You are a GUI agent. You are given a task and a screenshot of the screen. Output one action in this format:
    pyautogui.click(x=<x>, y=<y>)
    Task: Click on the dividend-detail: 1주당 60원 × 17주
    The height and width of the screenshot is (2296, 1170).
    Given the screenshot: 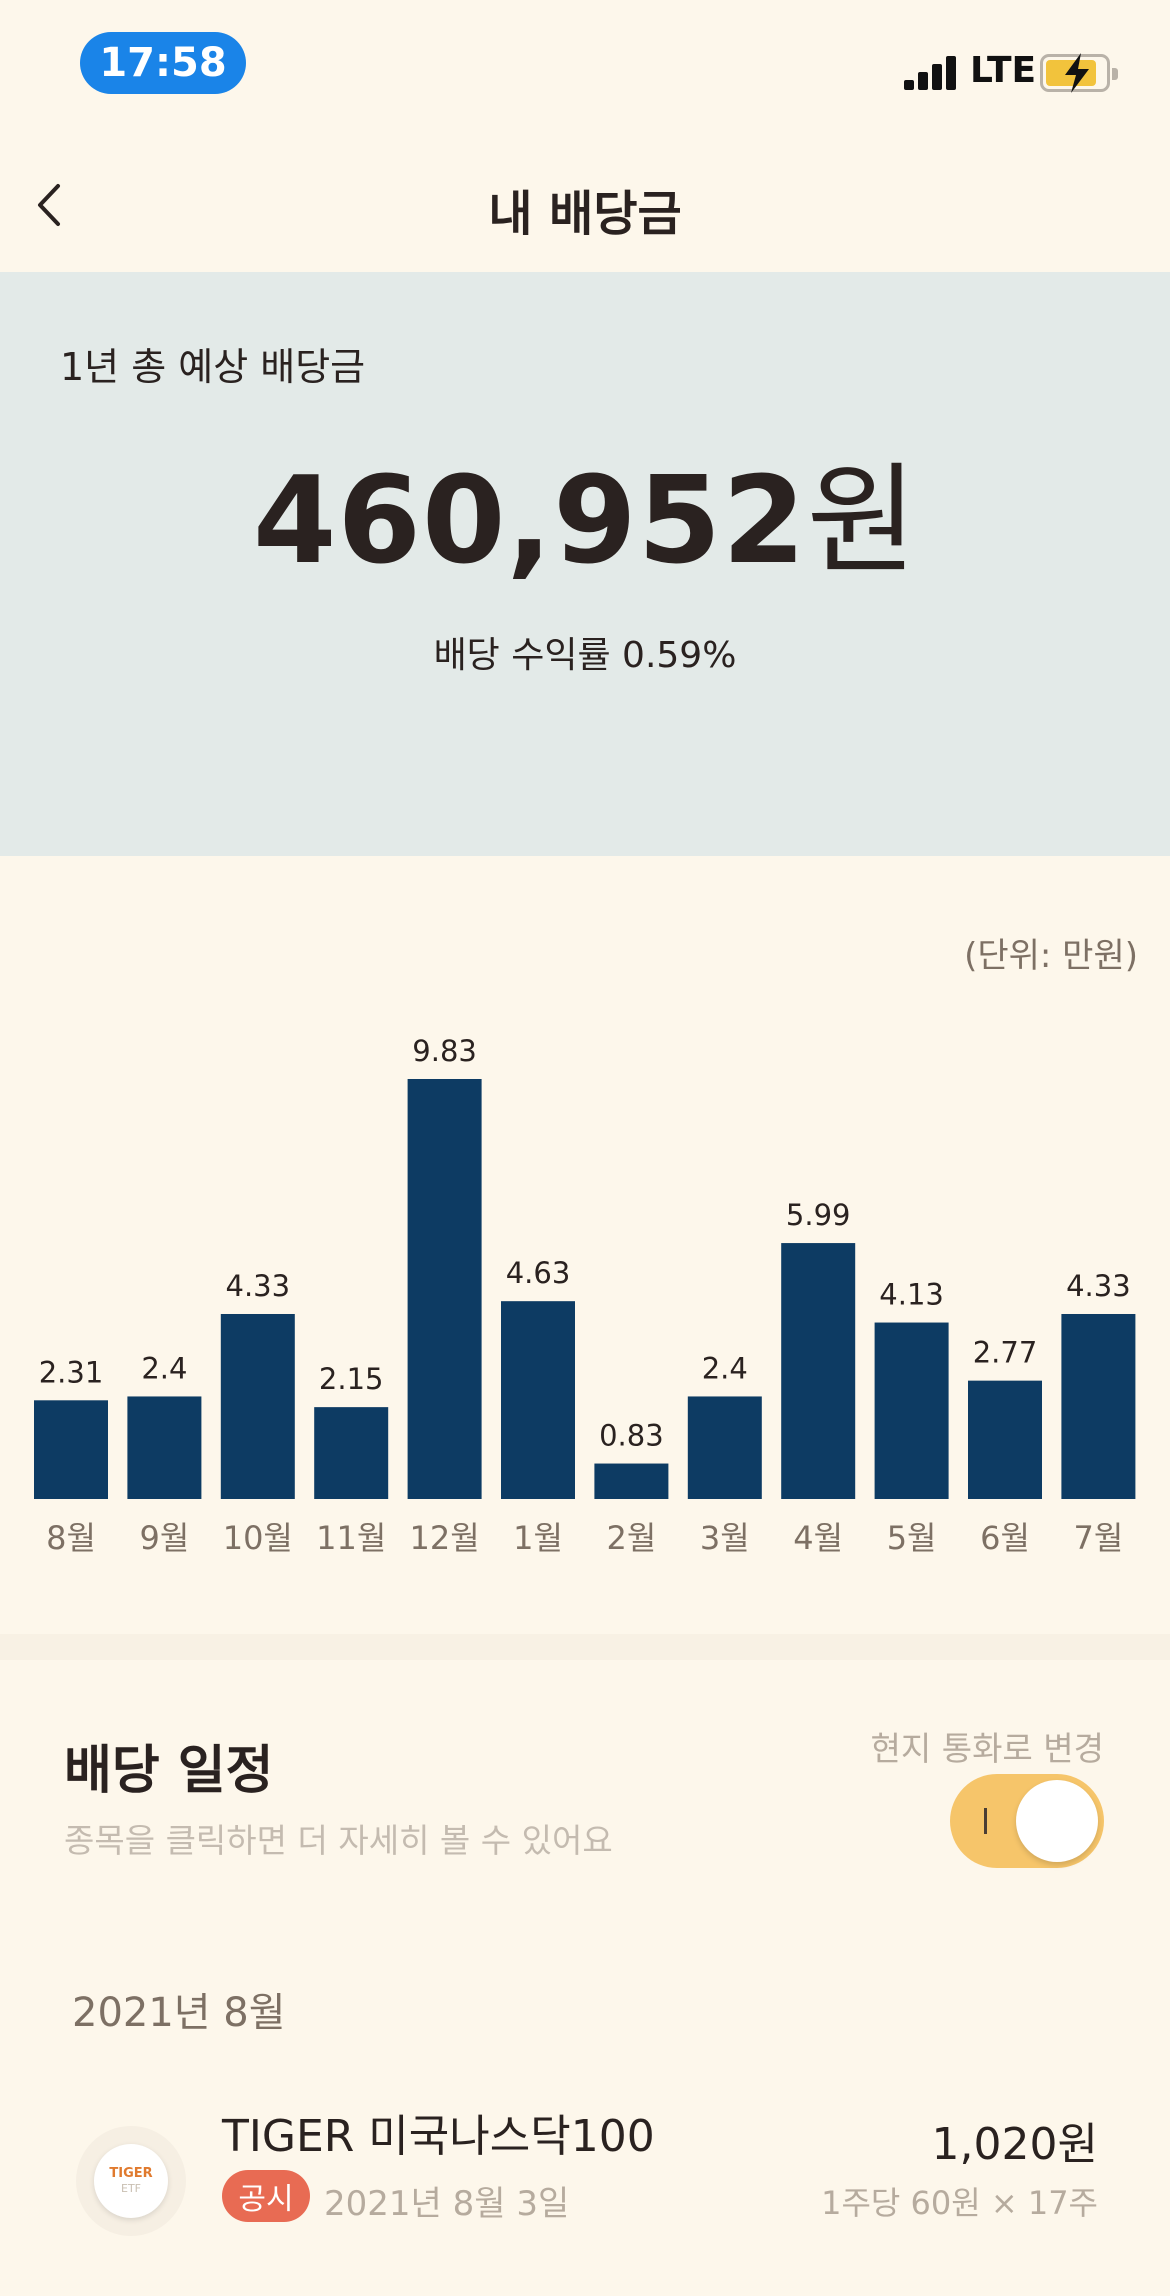 What is the action you would take?
    pyautogui.click(x=959, y=2203)
    